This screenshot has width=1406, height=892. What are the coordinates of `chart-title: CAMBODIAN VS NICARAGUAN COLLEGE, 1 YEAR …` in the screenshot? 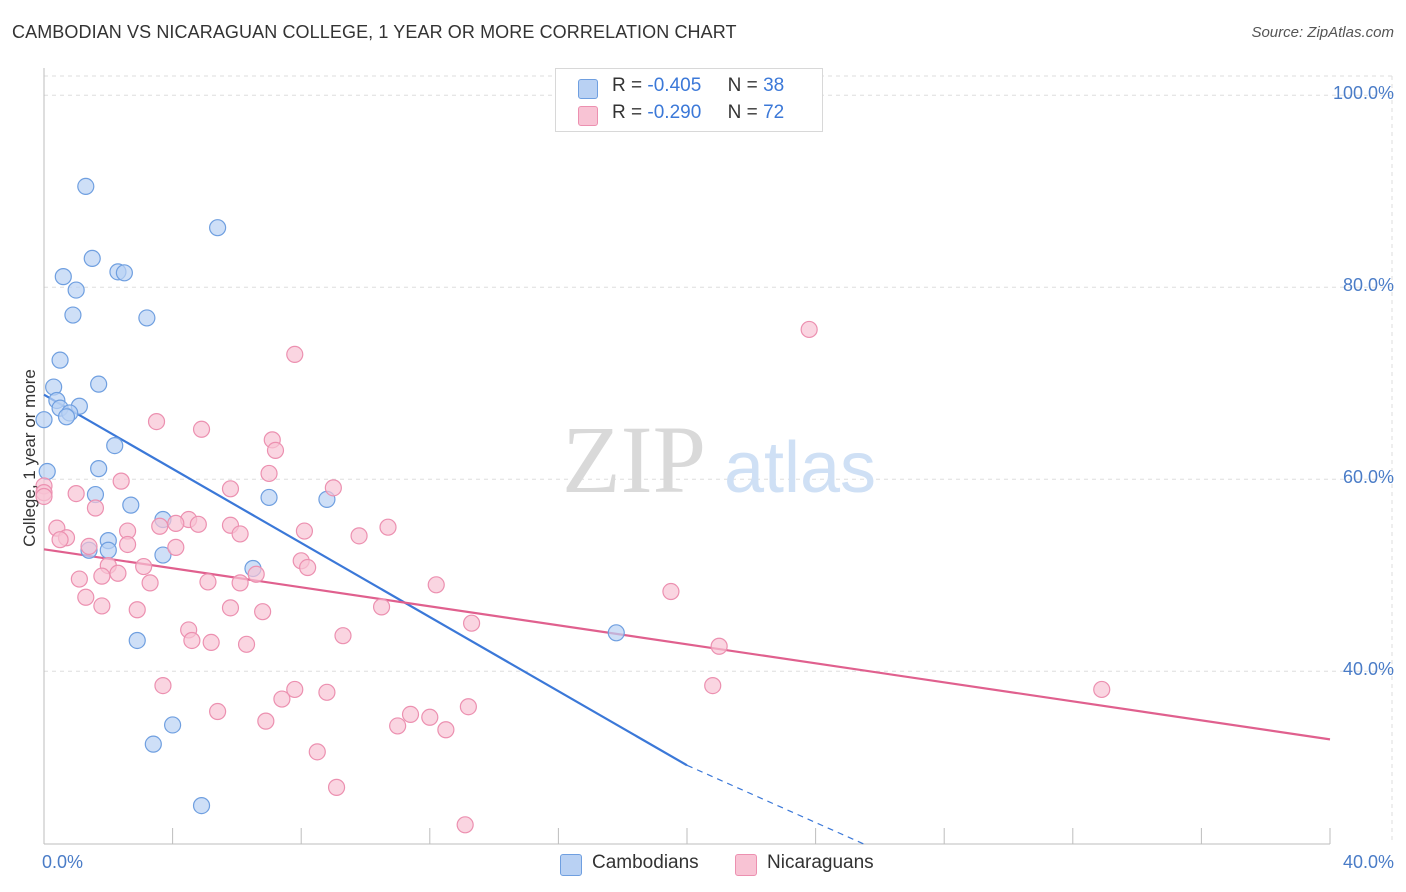 It's located at (374, 32).